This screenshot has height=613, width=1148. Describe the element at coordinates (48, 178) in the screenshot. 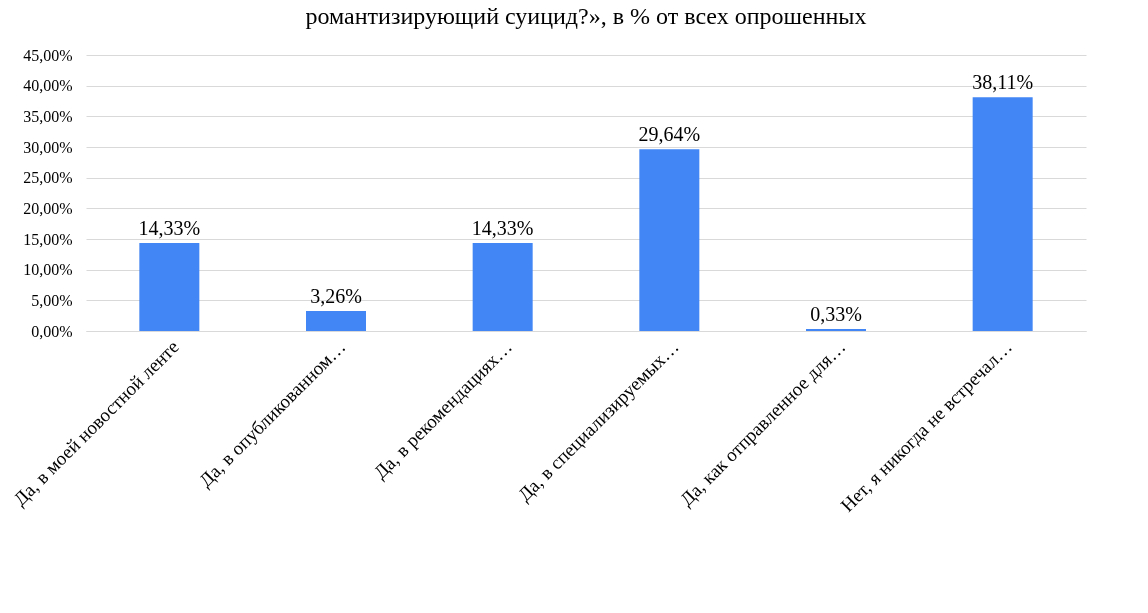

I see `y-tick-label: 25,00%` at that location.